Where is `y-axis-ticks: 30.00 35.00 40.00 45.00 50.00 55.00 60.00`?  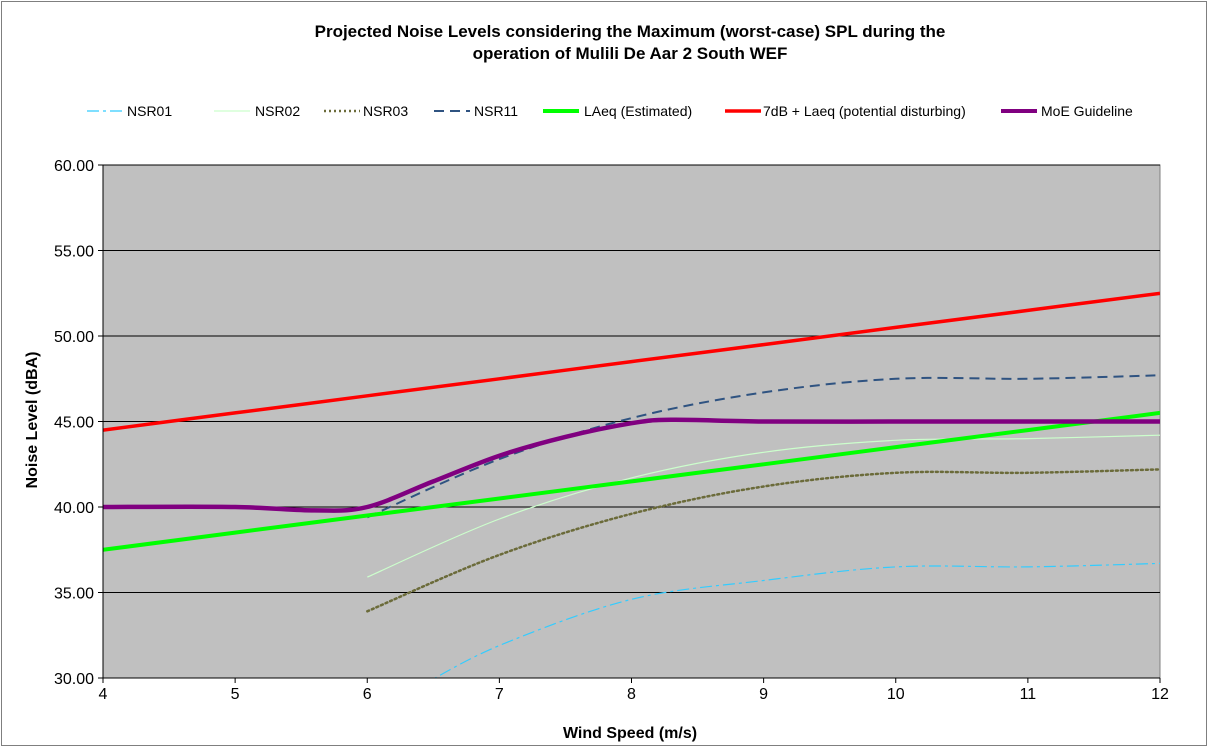
y-axis-ticks: 30.00 35.00 40.00 45.00 50.00 55.00 60.00 is located at coordinates (78, 423).